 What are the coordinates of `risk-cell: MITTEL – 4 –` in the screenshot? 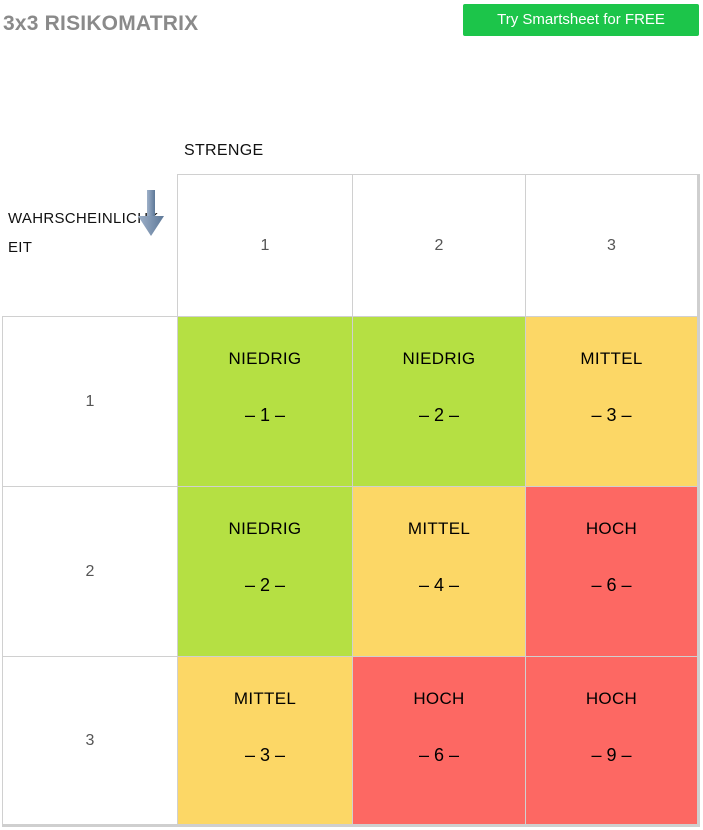 It's located at (439, 571).